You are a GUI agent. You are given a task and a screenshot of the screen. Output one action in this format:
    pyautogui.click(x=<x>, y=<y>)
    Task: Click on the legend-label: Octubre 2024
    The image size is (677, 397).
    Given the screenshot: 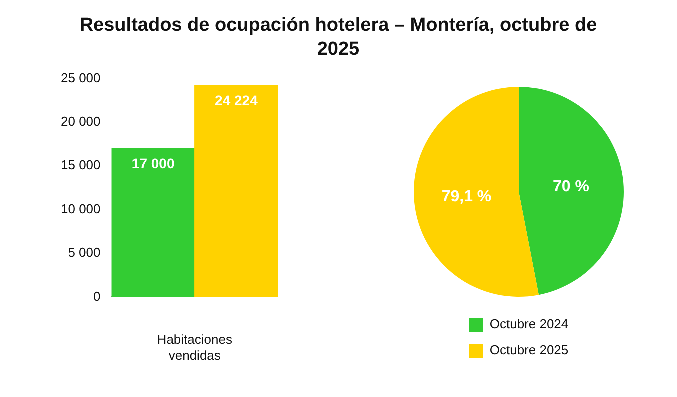 What is the action you would take?
    pyautogui.click(x=529, y=324)
    